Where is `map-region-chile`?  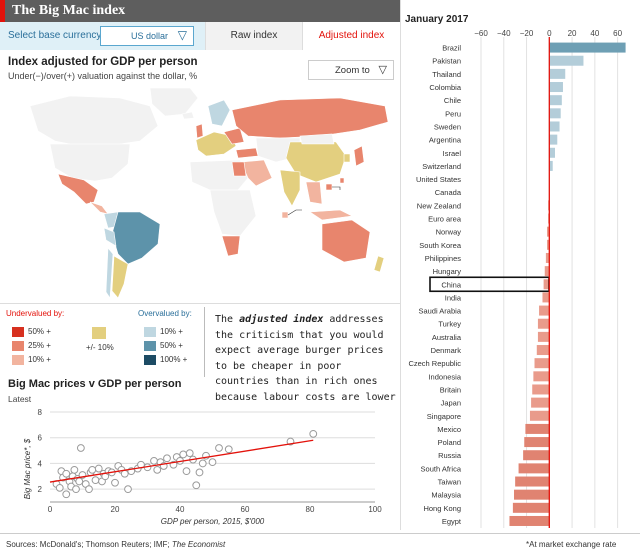 map-region-chile is located at coordinates (109, 273).